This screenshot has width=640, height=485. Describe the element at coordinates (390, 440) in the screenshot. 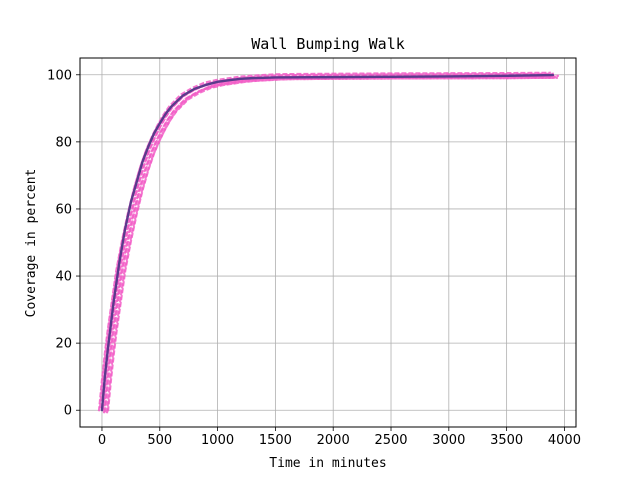

I see `x-tick-label: 2500` at that location.